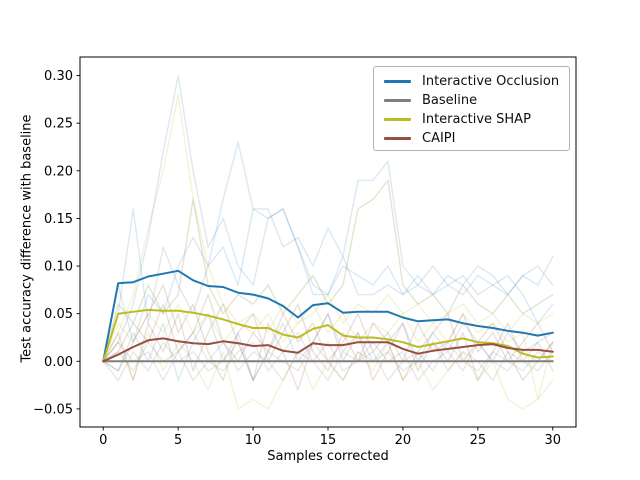 The width and height of the screenshot is (640, 480). I want to click on run-line-caipi, so click(328, 347).